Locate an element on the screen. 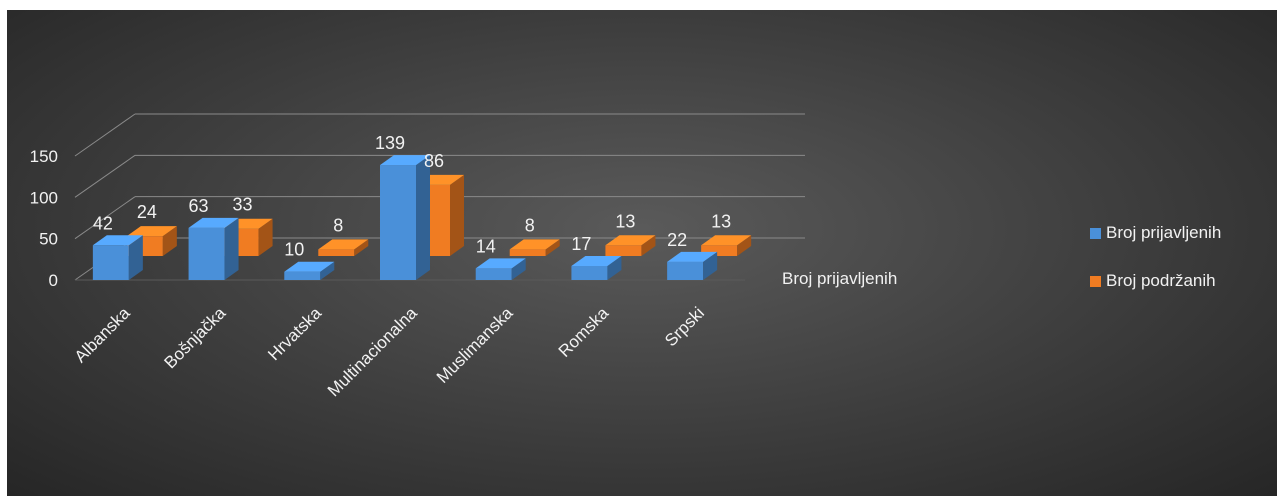 The image size is (1284, 502). bar-podrzanih-3-side is located at coordinates (457, 215).